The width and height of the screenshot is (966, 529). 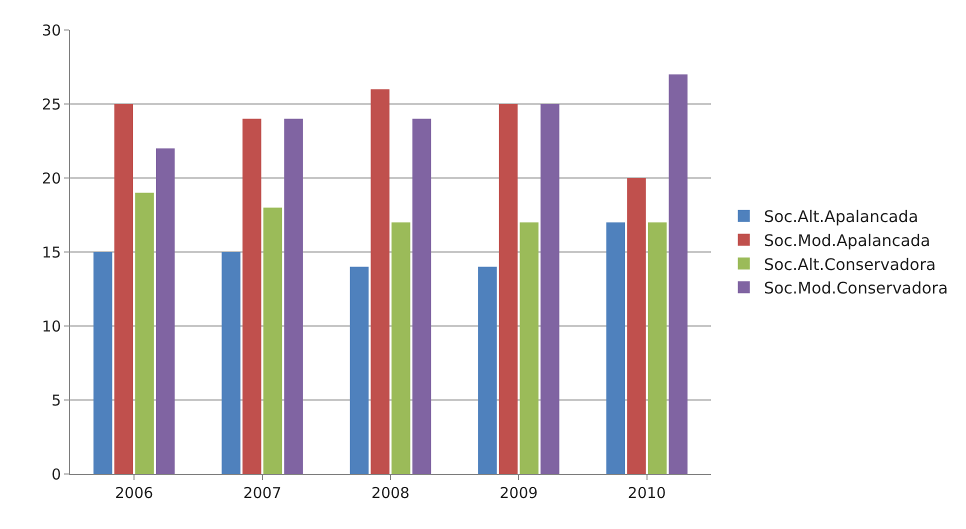 What do you see at coordinates (51, 326) in the screenshot?
I see `y-tick-label: 10` at bounding box center [51, 326].